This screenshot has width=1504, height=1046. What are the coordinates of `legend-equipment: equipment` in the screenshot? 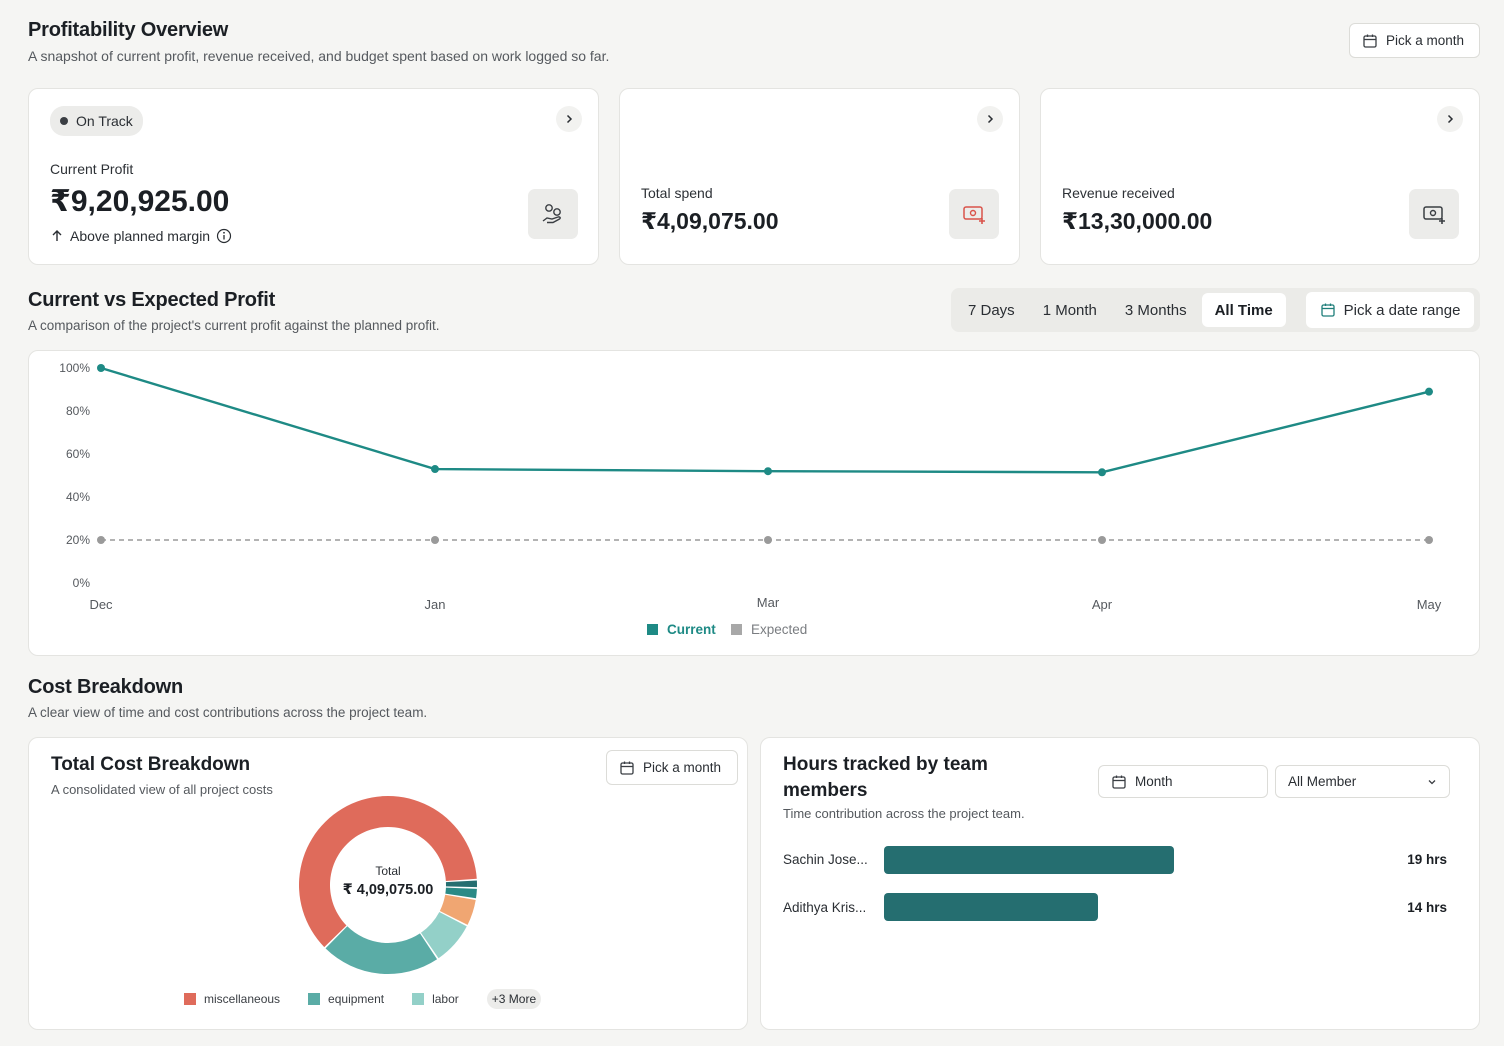 It's located at (346, 999).